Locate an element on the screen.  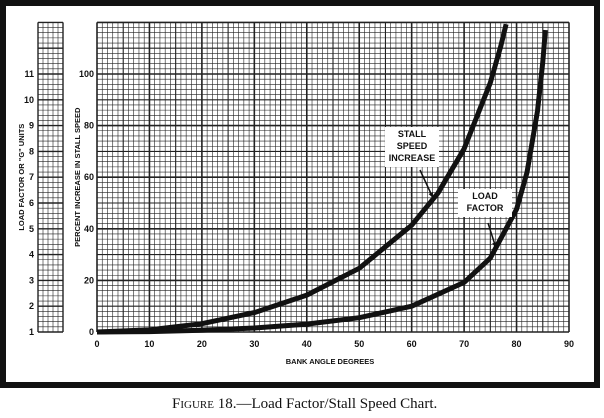
left-tick-label: 2 is located at coordinates (31, 306).